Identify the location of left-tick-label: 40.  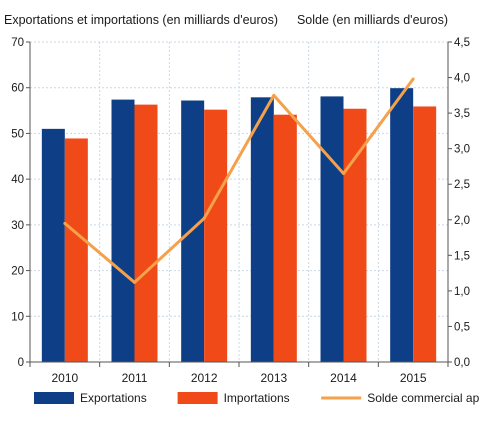
(17, 180).